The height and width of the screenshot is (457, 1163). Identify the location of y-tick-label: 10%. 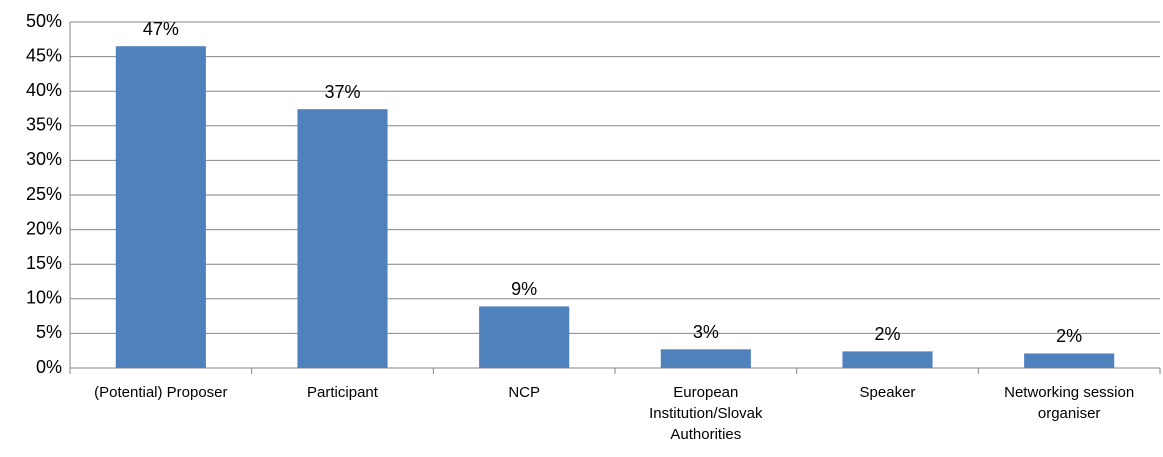
(44, 298).